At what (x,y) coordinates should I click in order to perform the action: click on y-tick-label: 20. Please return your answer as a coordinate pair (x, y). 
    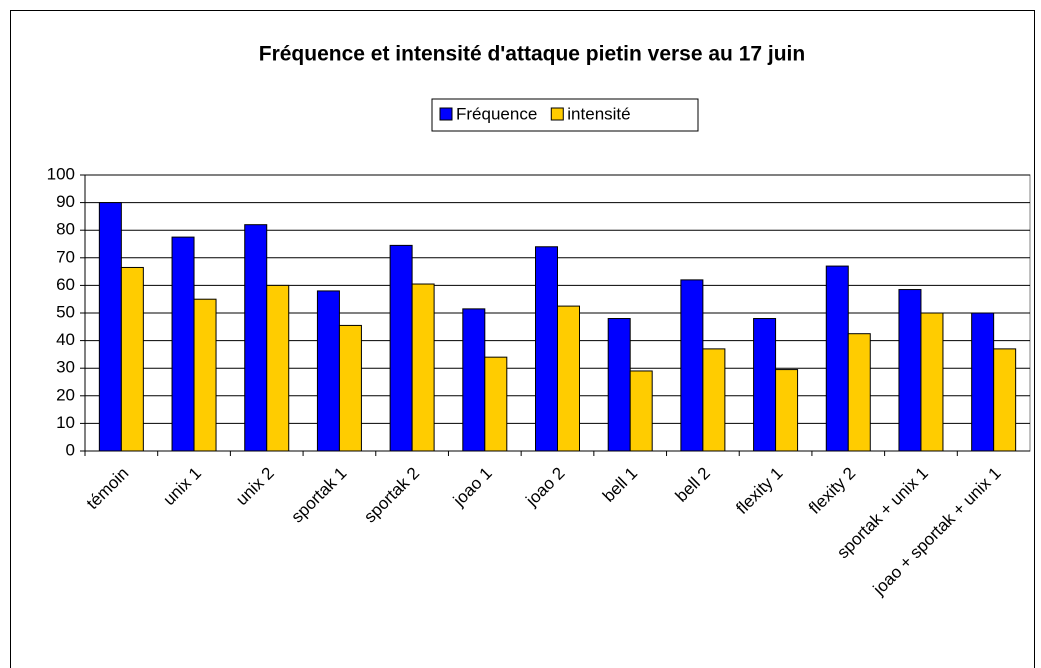
    Looking at the image, I should click on (65, 394).